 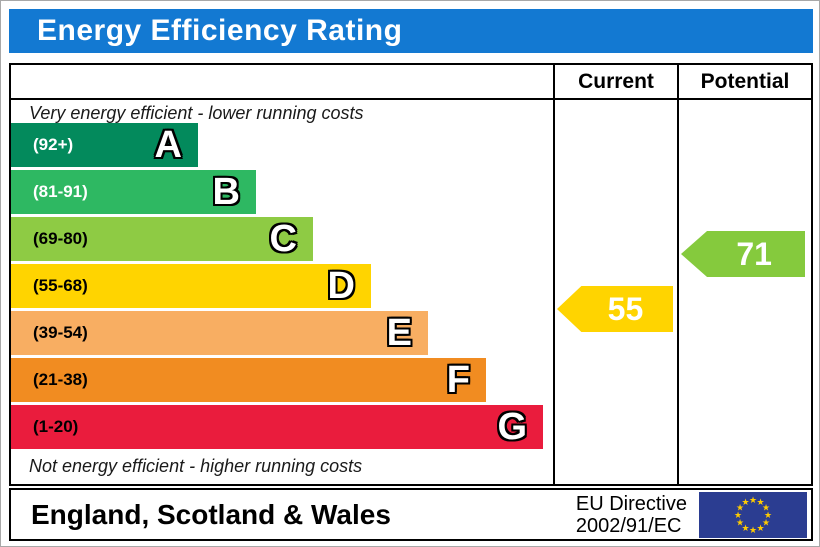 What do you see at coordinates (753, 514) in the screenshot?
I see `eu-flag-icon: ★ ★ ★ ★ ★ ★ ★ ★ ★ ★ ★ ★` at bounding box center [753, 514].